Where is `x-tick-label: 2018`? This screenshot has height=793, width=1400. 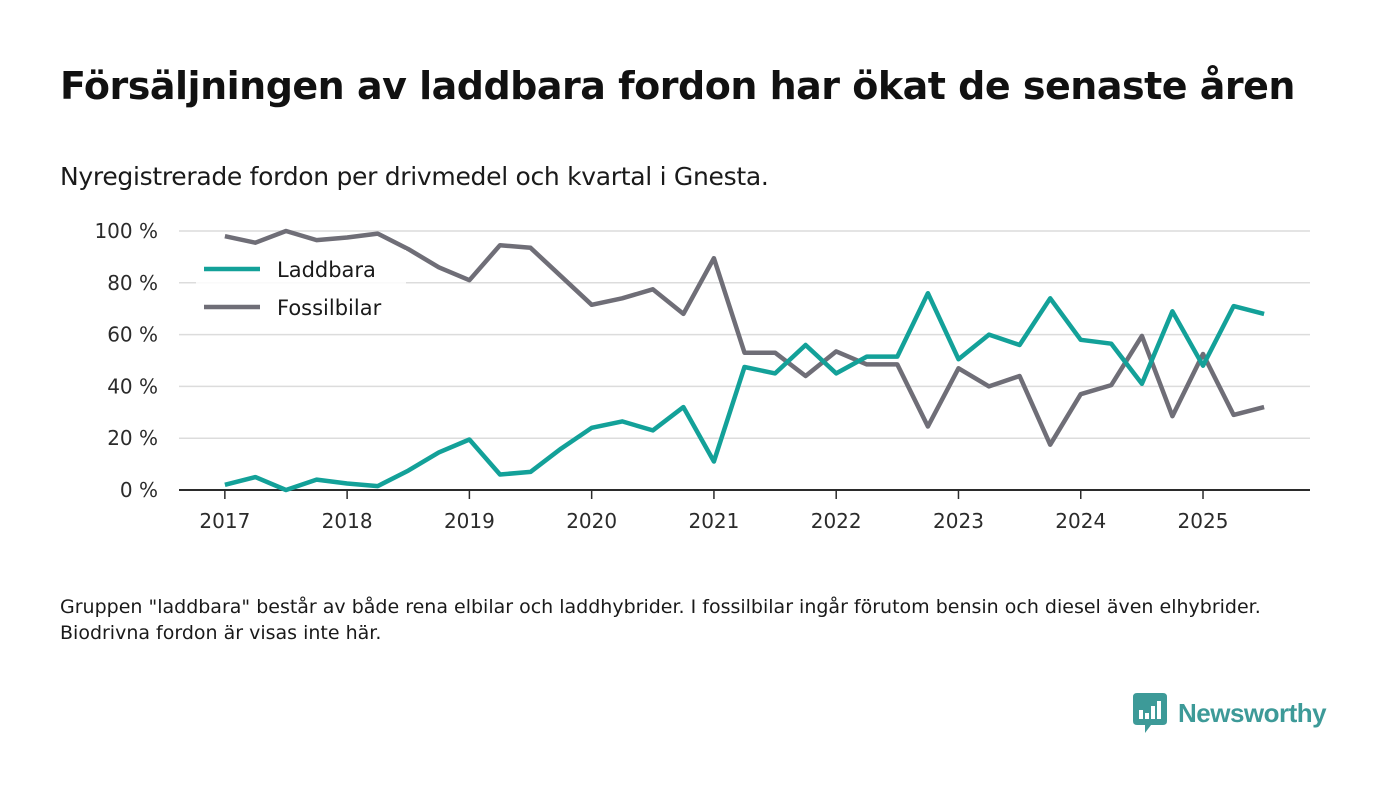 x-tick-label: 2018 is located at coordinates (347, 521).